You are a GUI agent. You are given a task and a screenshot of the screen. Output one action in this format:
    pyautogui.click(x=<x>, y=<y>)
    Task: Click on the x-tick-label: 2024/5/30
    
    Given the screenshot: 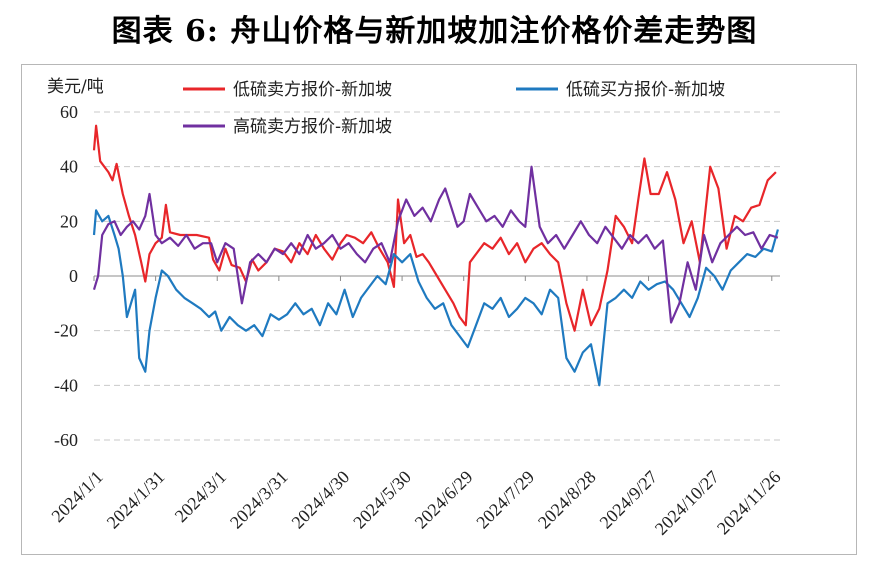 What is the action you would take?
    pyautogui.click(x=382, y=500)
    